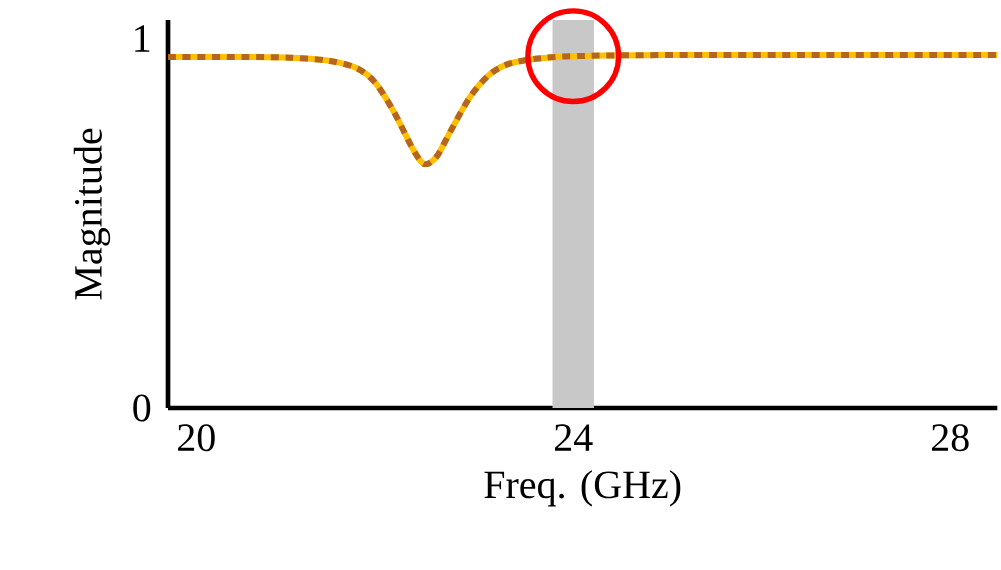 The height and width of the screenshot is (570, 1001). What do you see at coordinates (142, 408) in the screenshot?
I see `y-tick-label: 0` at bounding box center [142, 408].